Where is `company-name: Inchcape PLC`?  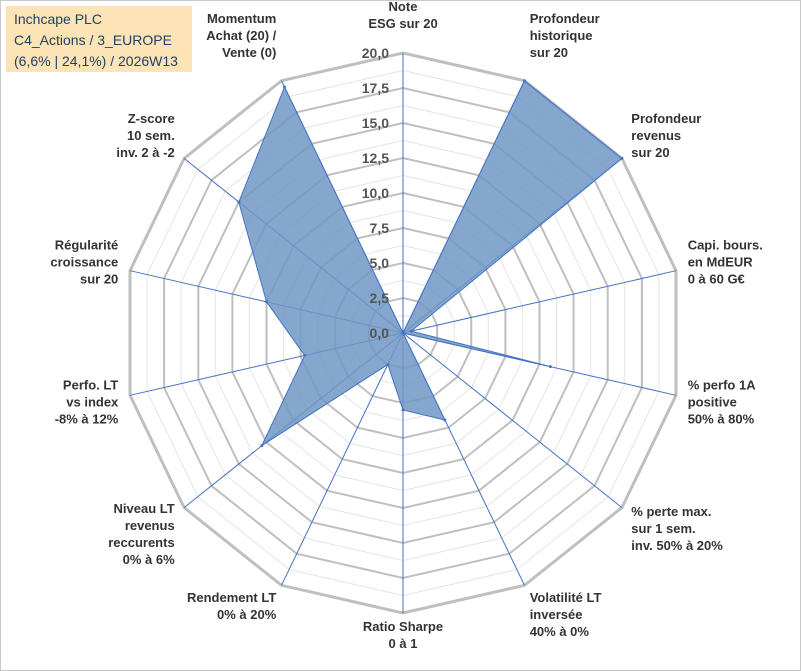 company-name: Inchcape PLC is located at coordinates (58, 19).